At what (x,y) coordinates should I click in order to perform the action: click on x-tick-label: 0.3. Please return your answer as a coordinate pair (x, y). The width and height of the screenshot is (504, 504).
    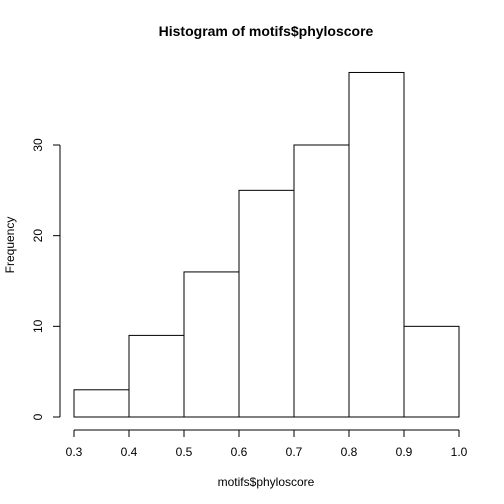
    Looking at the image, I should click on (74, 452).